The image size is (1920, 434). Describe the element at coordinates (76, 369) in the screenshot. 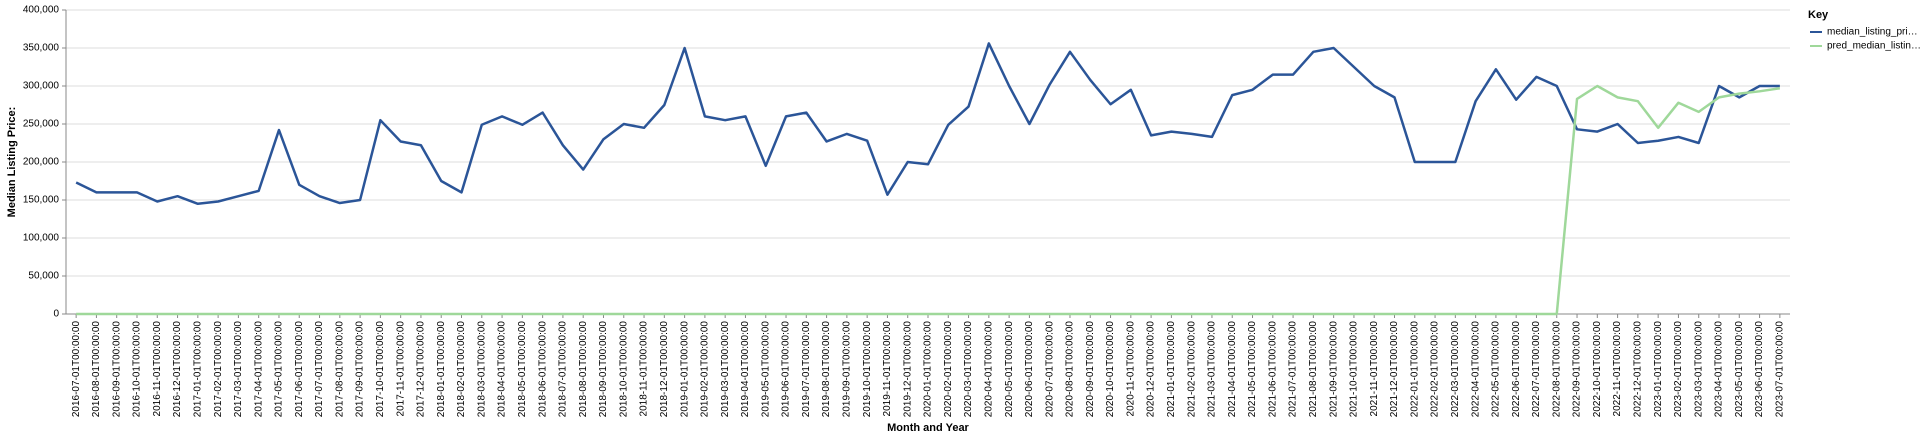

I see `x-tick-label: 2016-07-01T00:00:00` at that location.